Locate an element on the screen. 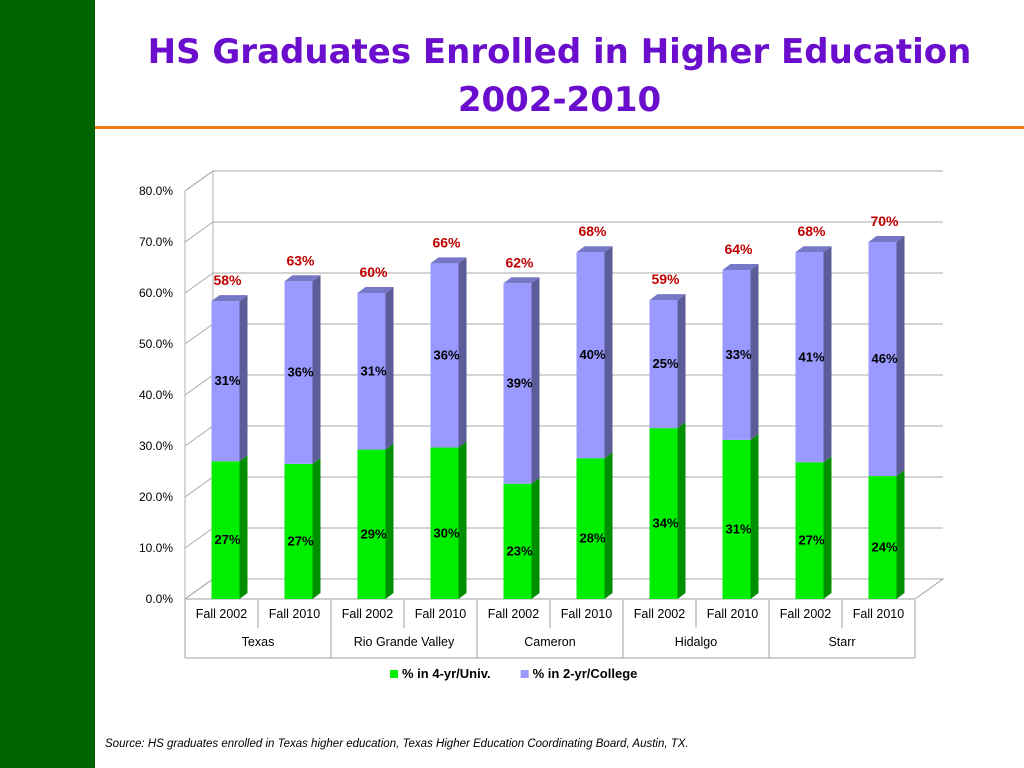  y-tick-label: 0.0% is located at coordinates (160, 599).